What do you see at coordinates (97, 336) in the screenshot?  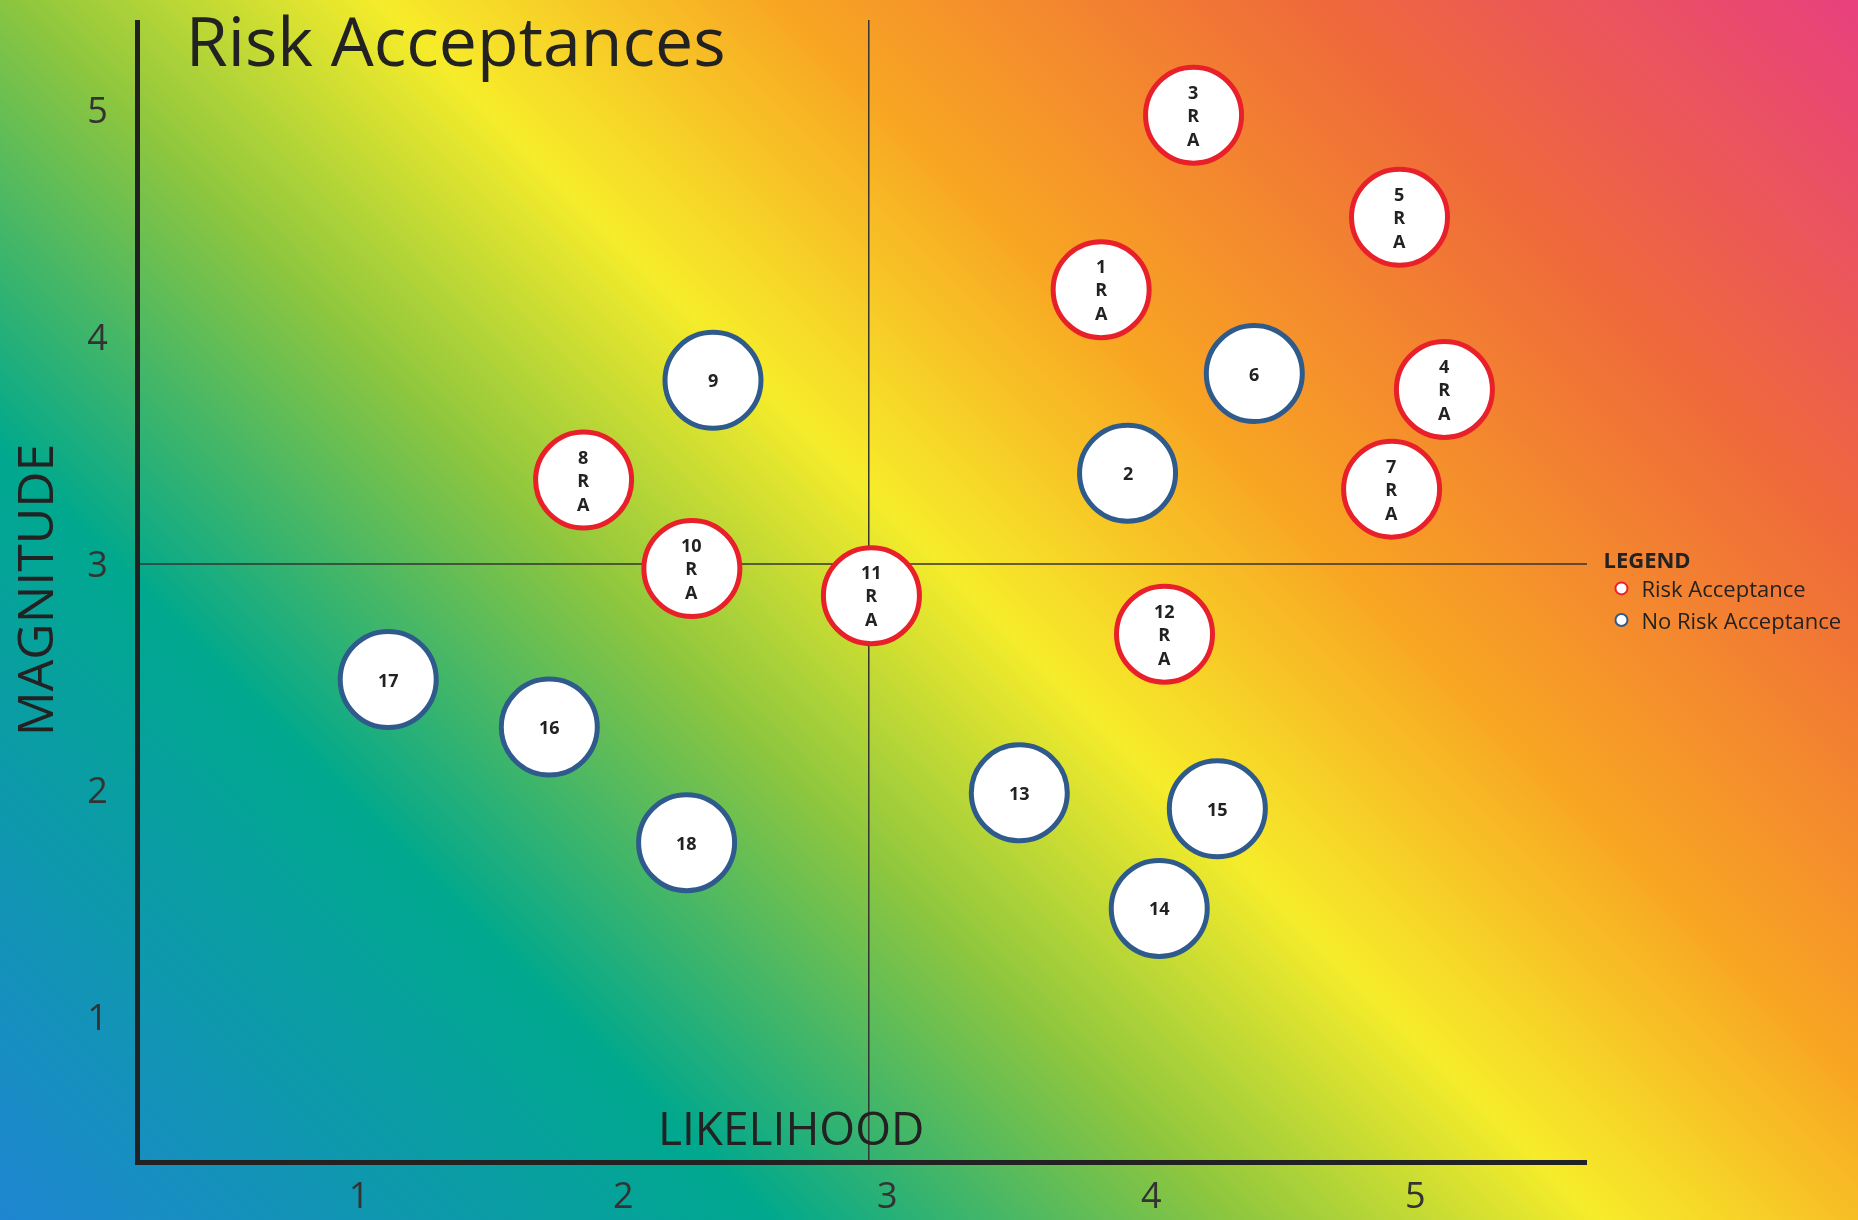 I see `y-tick-label: 4` at bounding box center [97, 336].